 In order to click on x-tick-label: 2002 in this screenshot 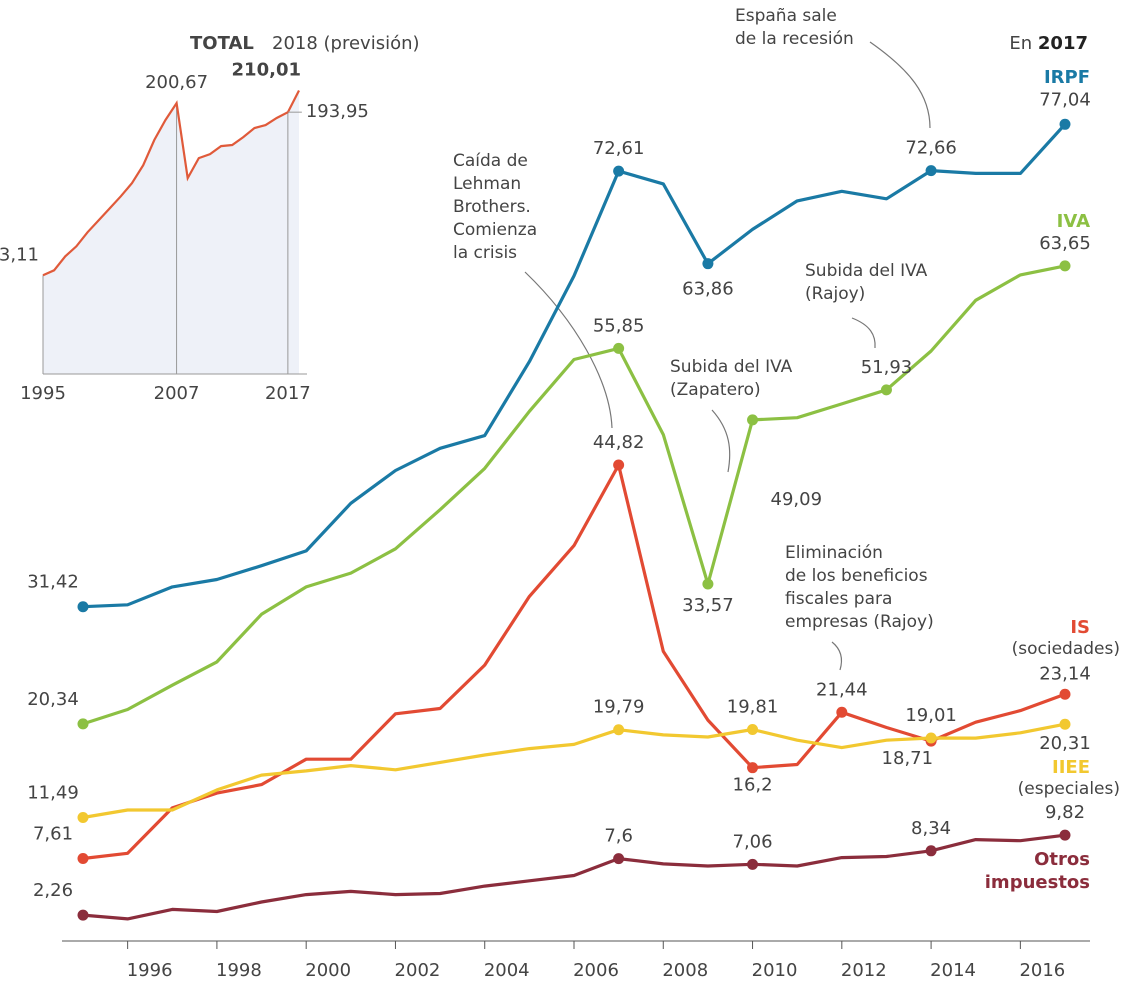, I will do `click(418, 970)`.